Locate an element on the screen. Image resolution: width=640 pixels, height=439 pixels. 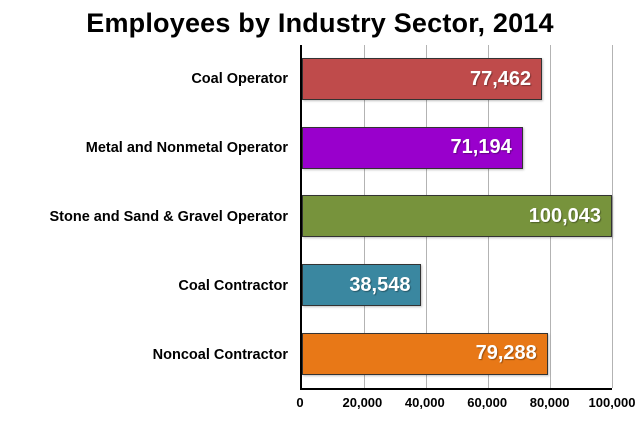
bar-value-label: 38,548 is located at coordinates (380, 284).